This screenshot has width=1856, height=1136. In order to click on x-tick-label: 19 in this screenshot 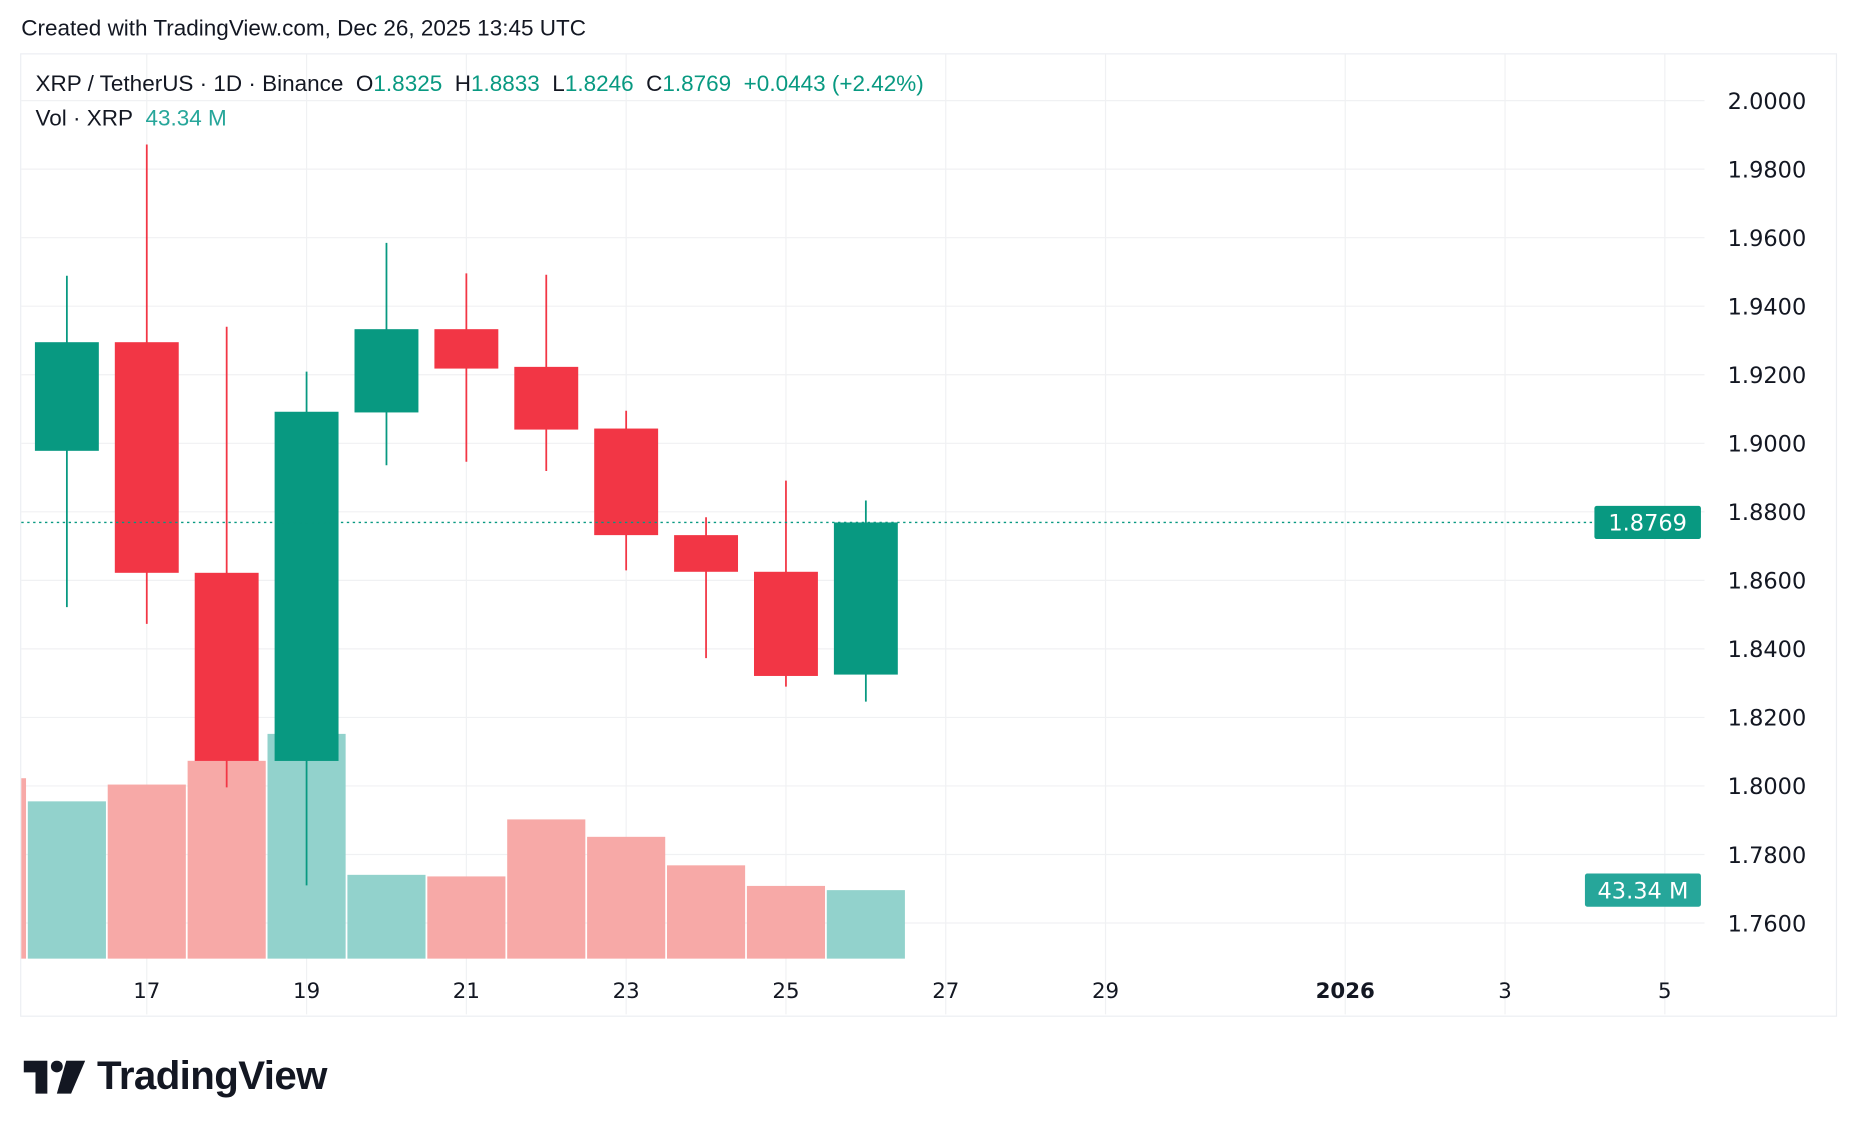, I will do `click(306, 991)`.